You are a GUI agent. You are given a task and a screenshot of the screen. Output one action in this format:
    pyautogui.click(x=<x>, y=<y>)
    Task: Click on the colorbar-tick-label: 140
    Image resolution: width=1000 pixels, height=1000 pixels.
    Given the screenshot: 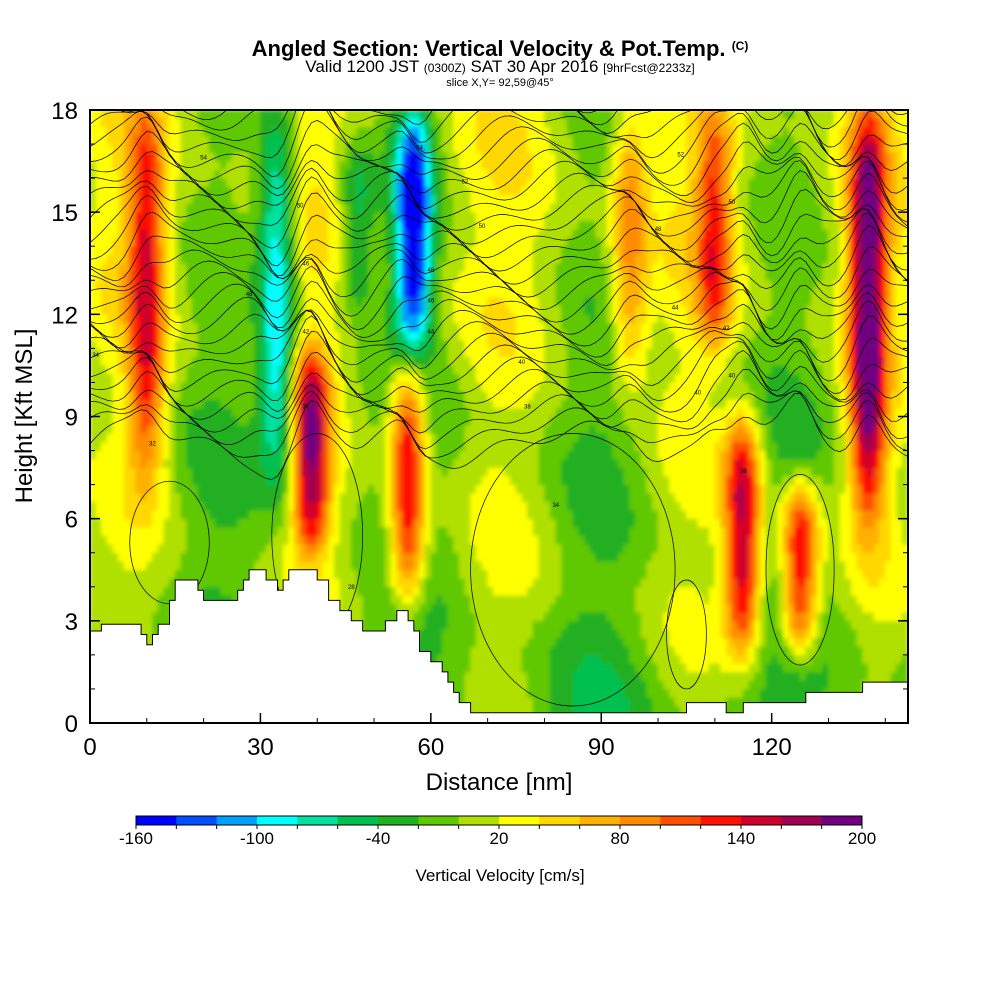 What is the action you would take?
    pyautogui.click(x=741, y=838)
    